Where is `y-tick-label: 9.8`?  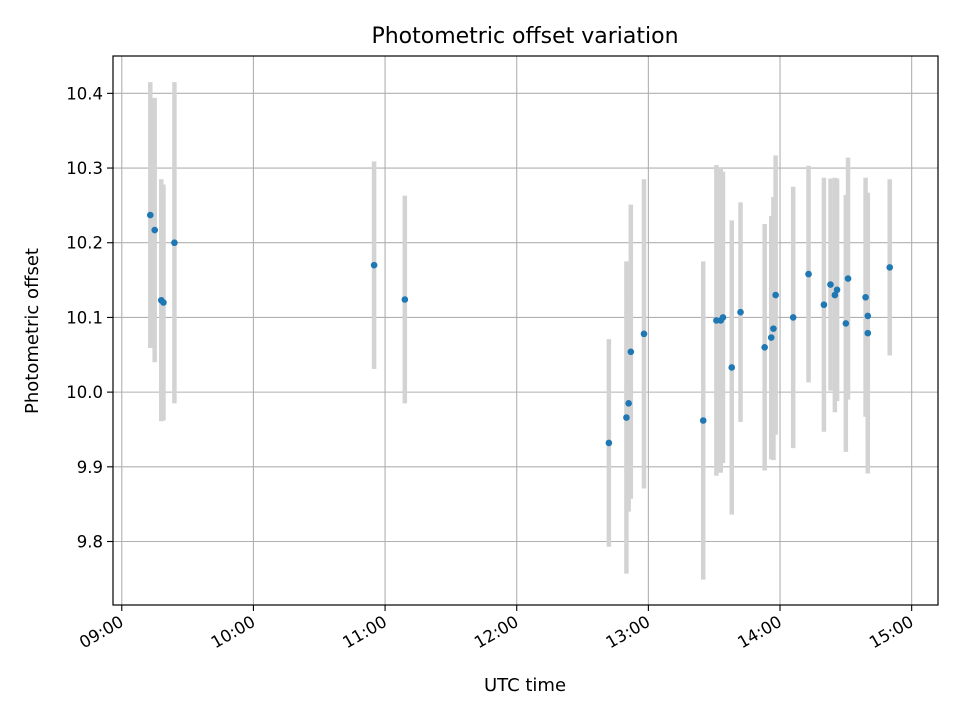 y-tick-label: 9.8 is located at coordinates (90, 542).